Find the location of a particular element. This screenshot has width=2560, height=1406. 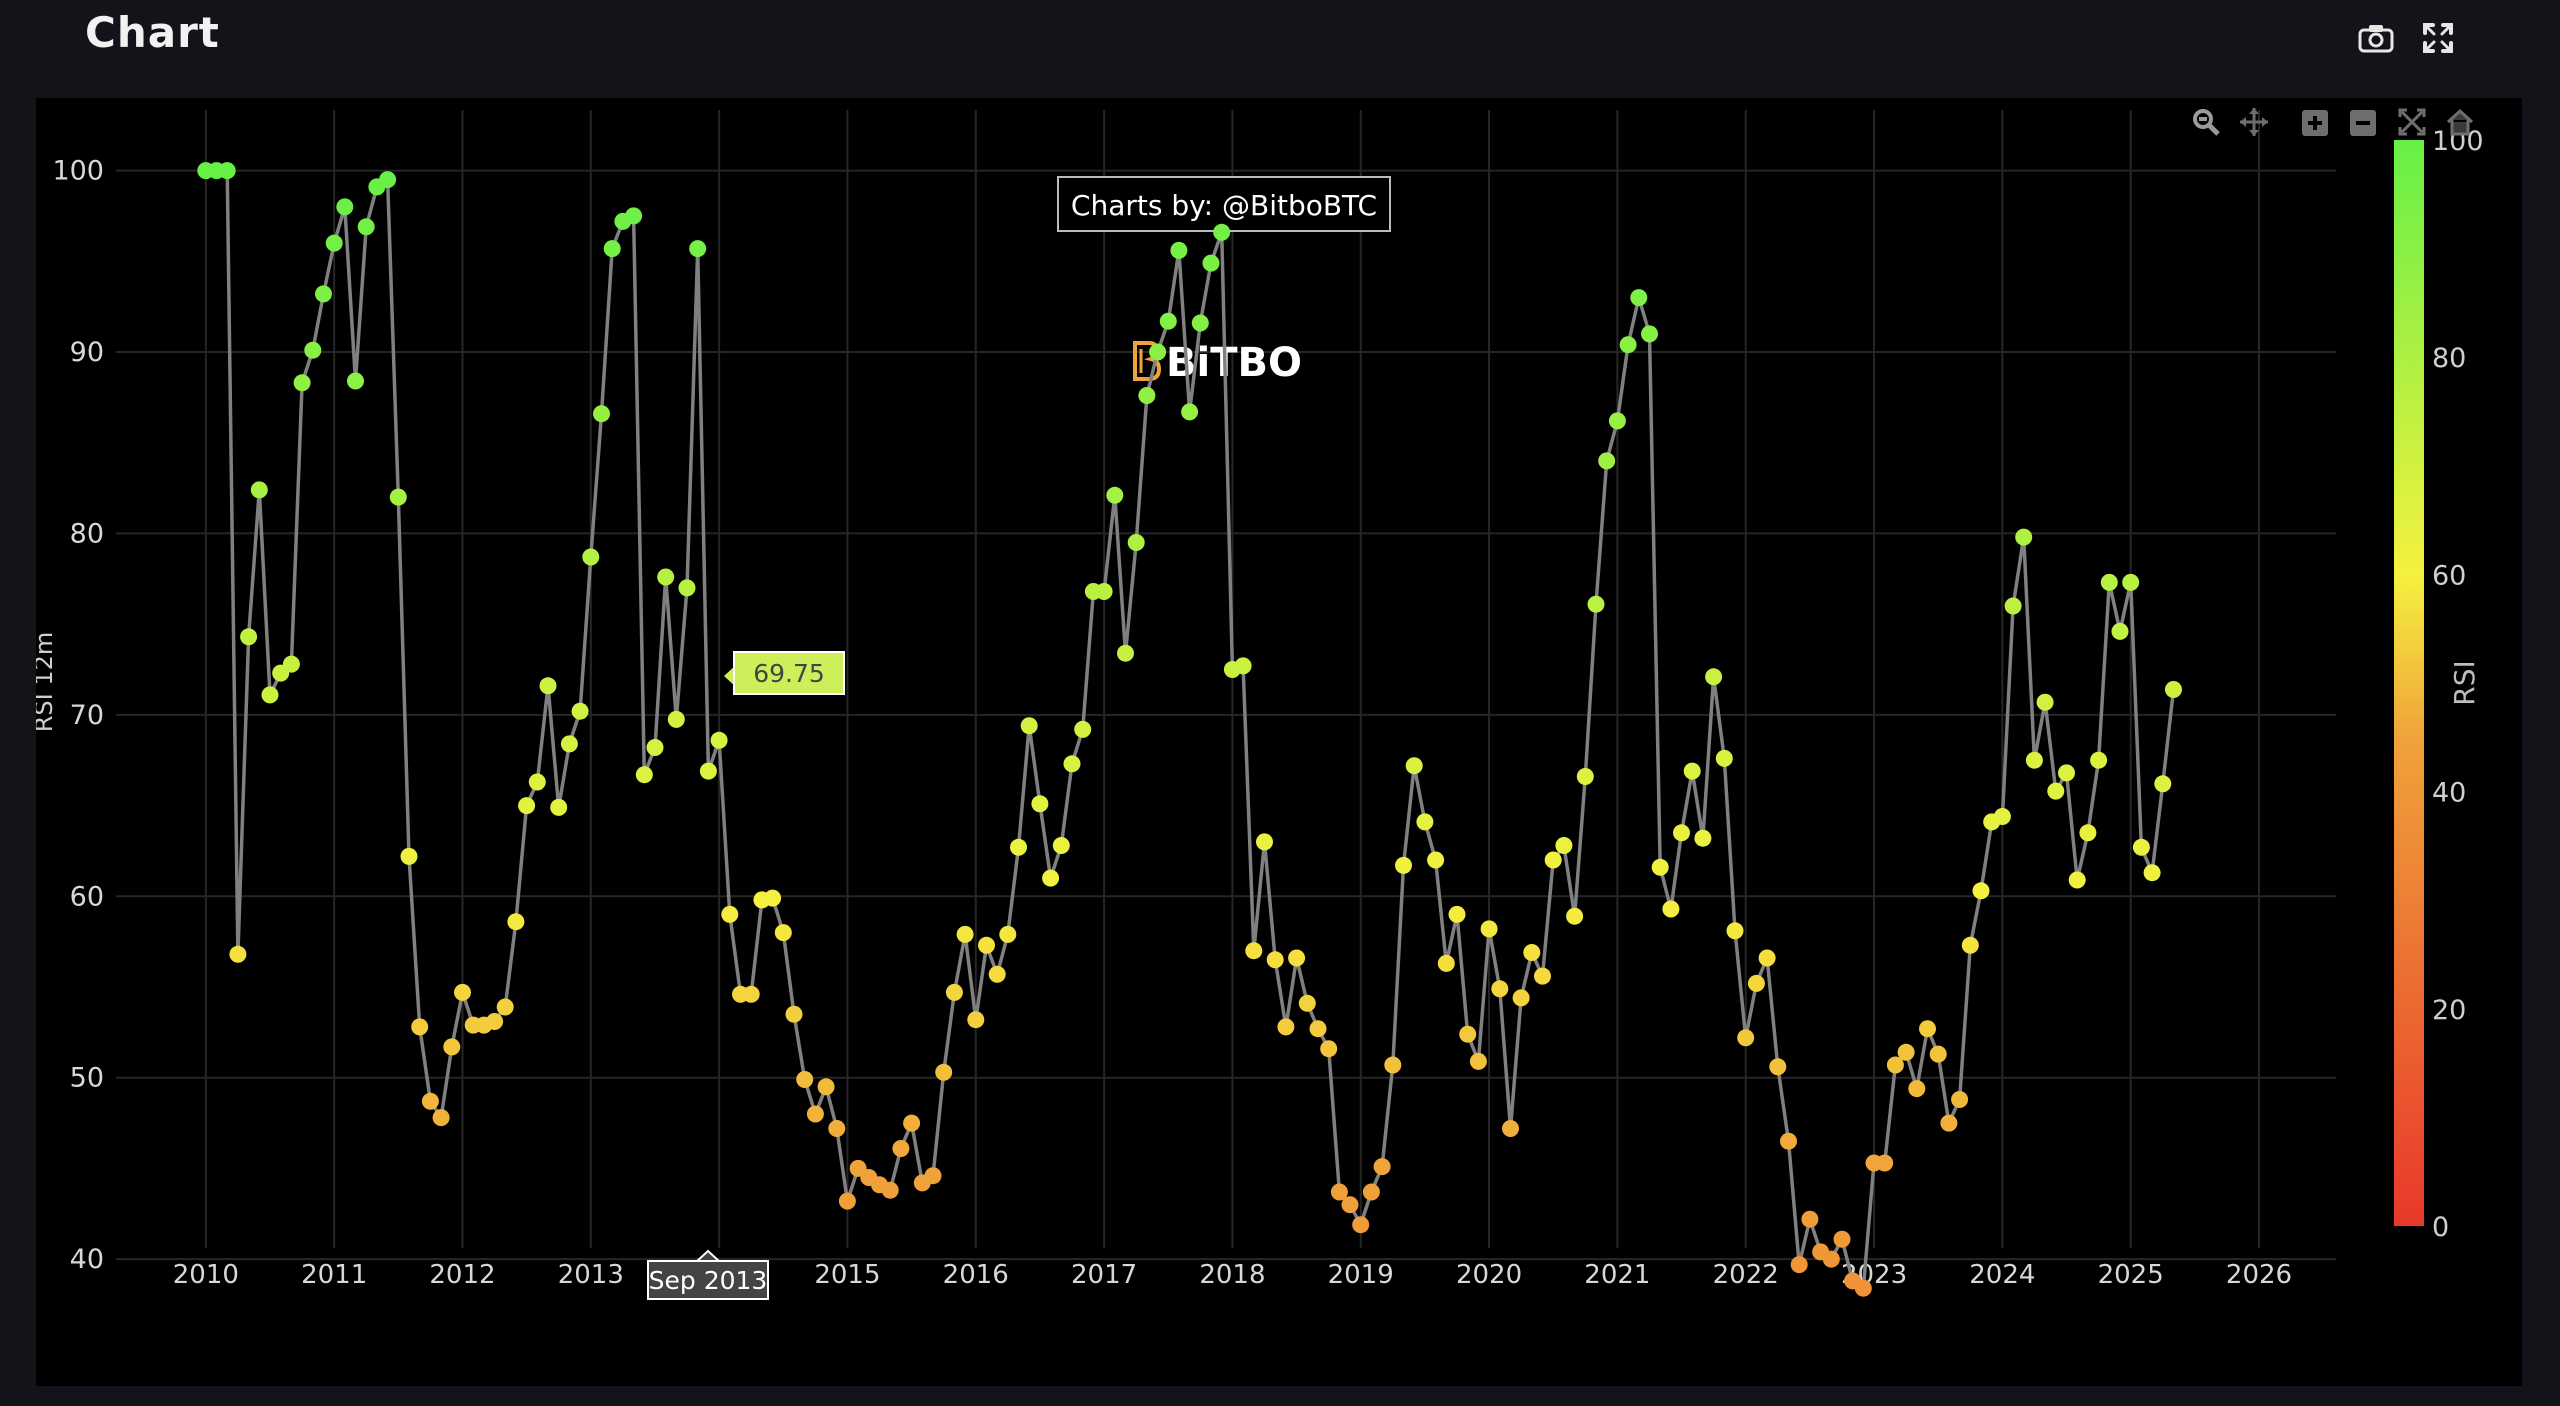

camera-icon is located at coordinates (2376, 38).